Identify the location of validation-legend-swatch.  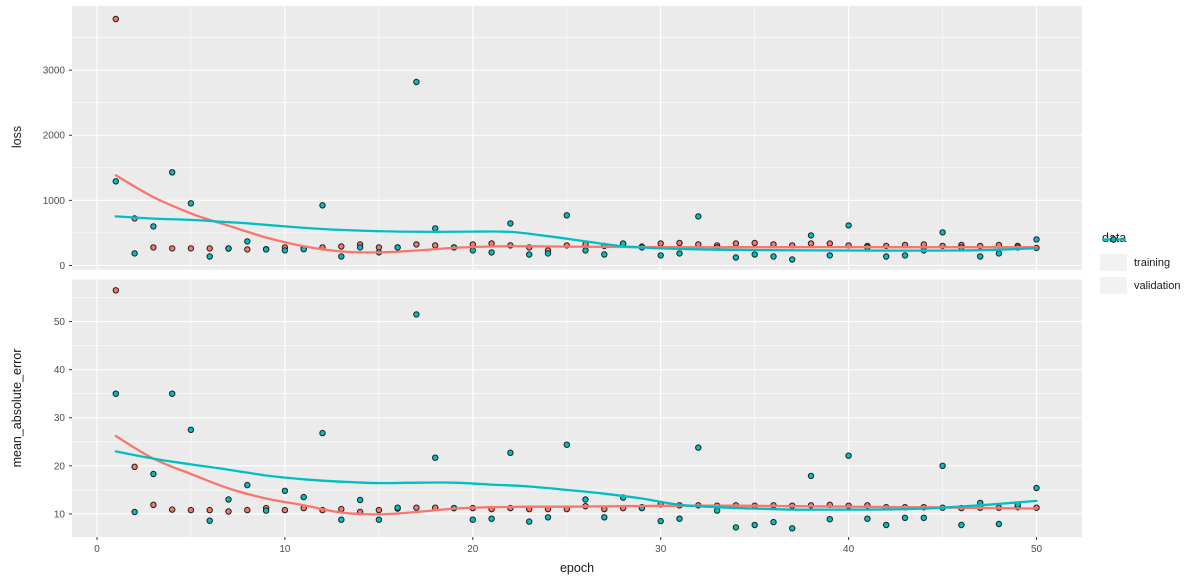
(1113, 239).